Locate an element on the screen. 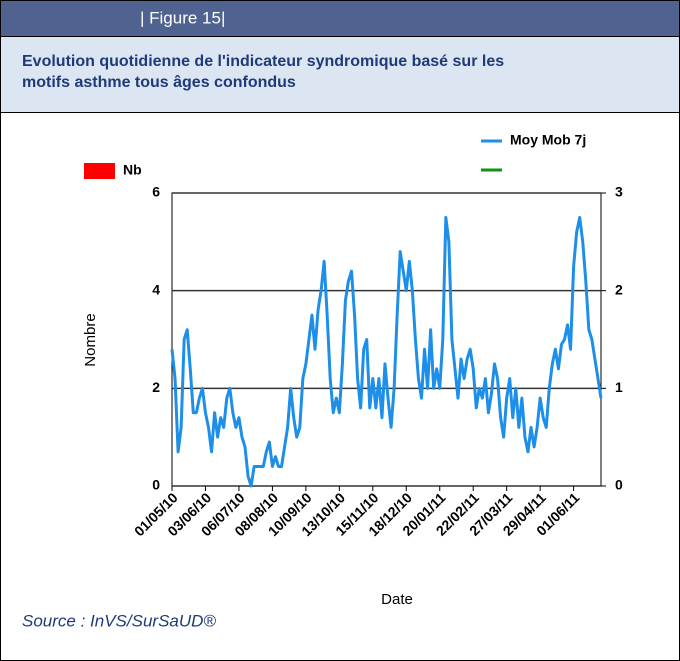 This screenshot has width=680, height=661. y-axis-label: Nombre is located at coordinates (90, 339).